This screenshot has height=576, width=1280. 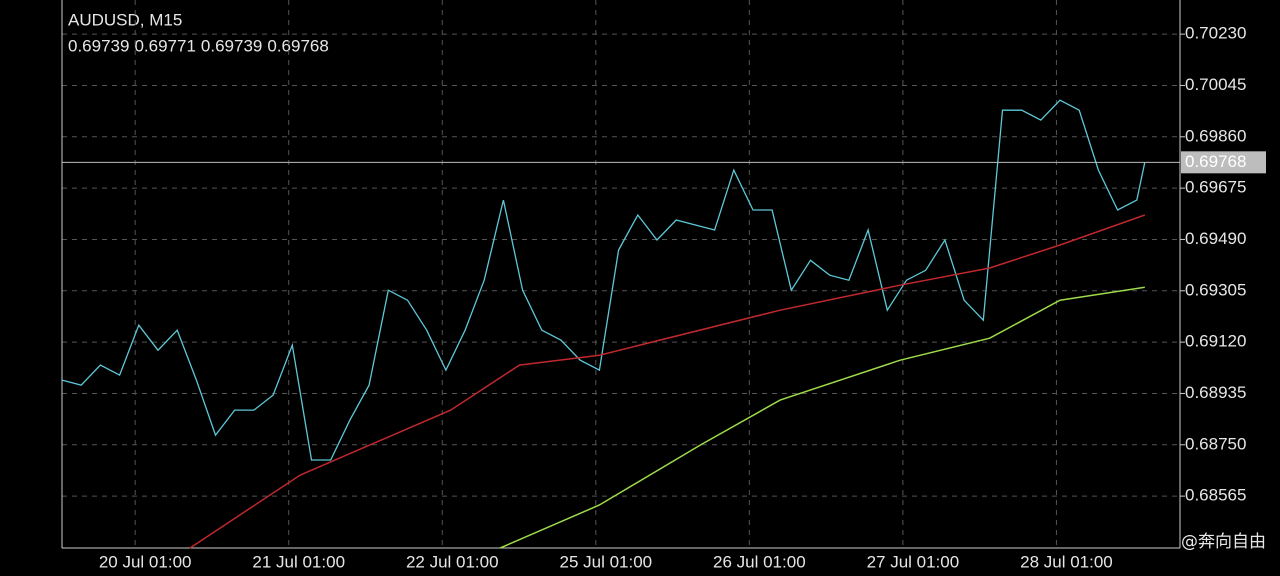 What do you see at coordinates (605, 561) in the screenshot?
I see `x-tick-label: 25 Jul 01:00` at bounding box center [605, 561].